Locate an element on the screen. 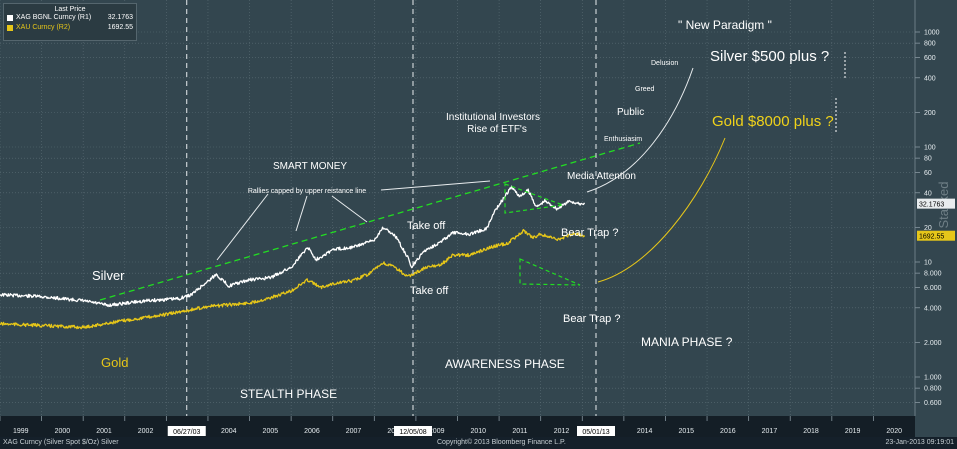 The width and height of the screenshot is (957, 449). y-tick-label-lower-4: 2.000 is located at coordinates (933, 343).